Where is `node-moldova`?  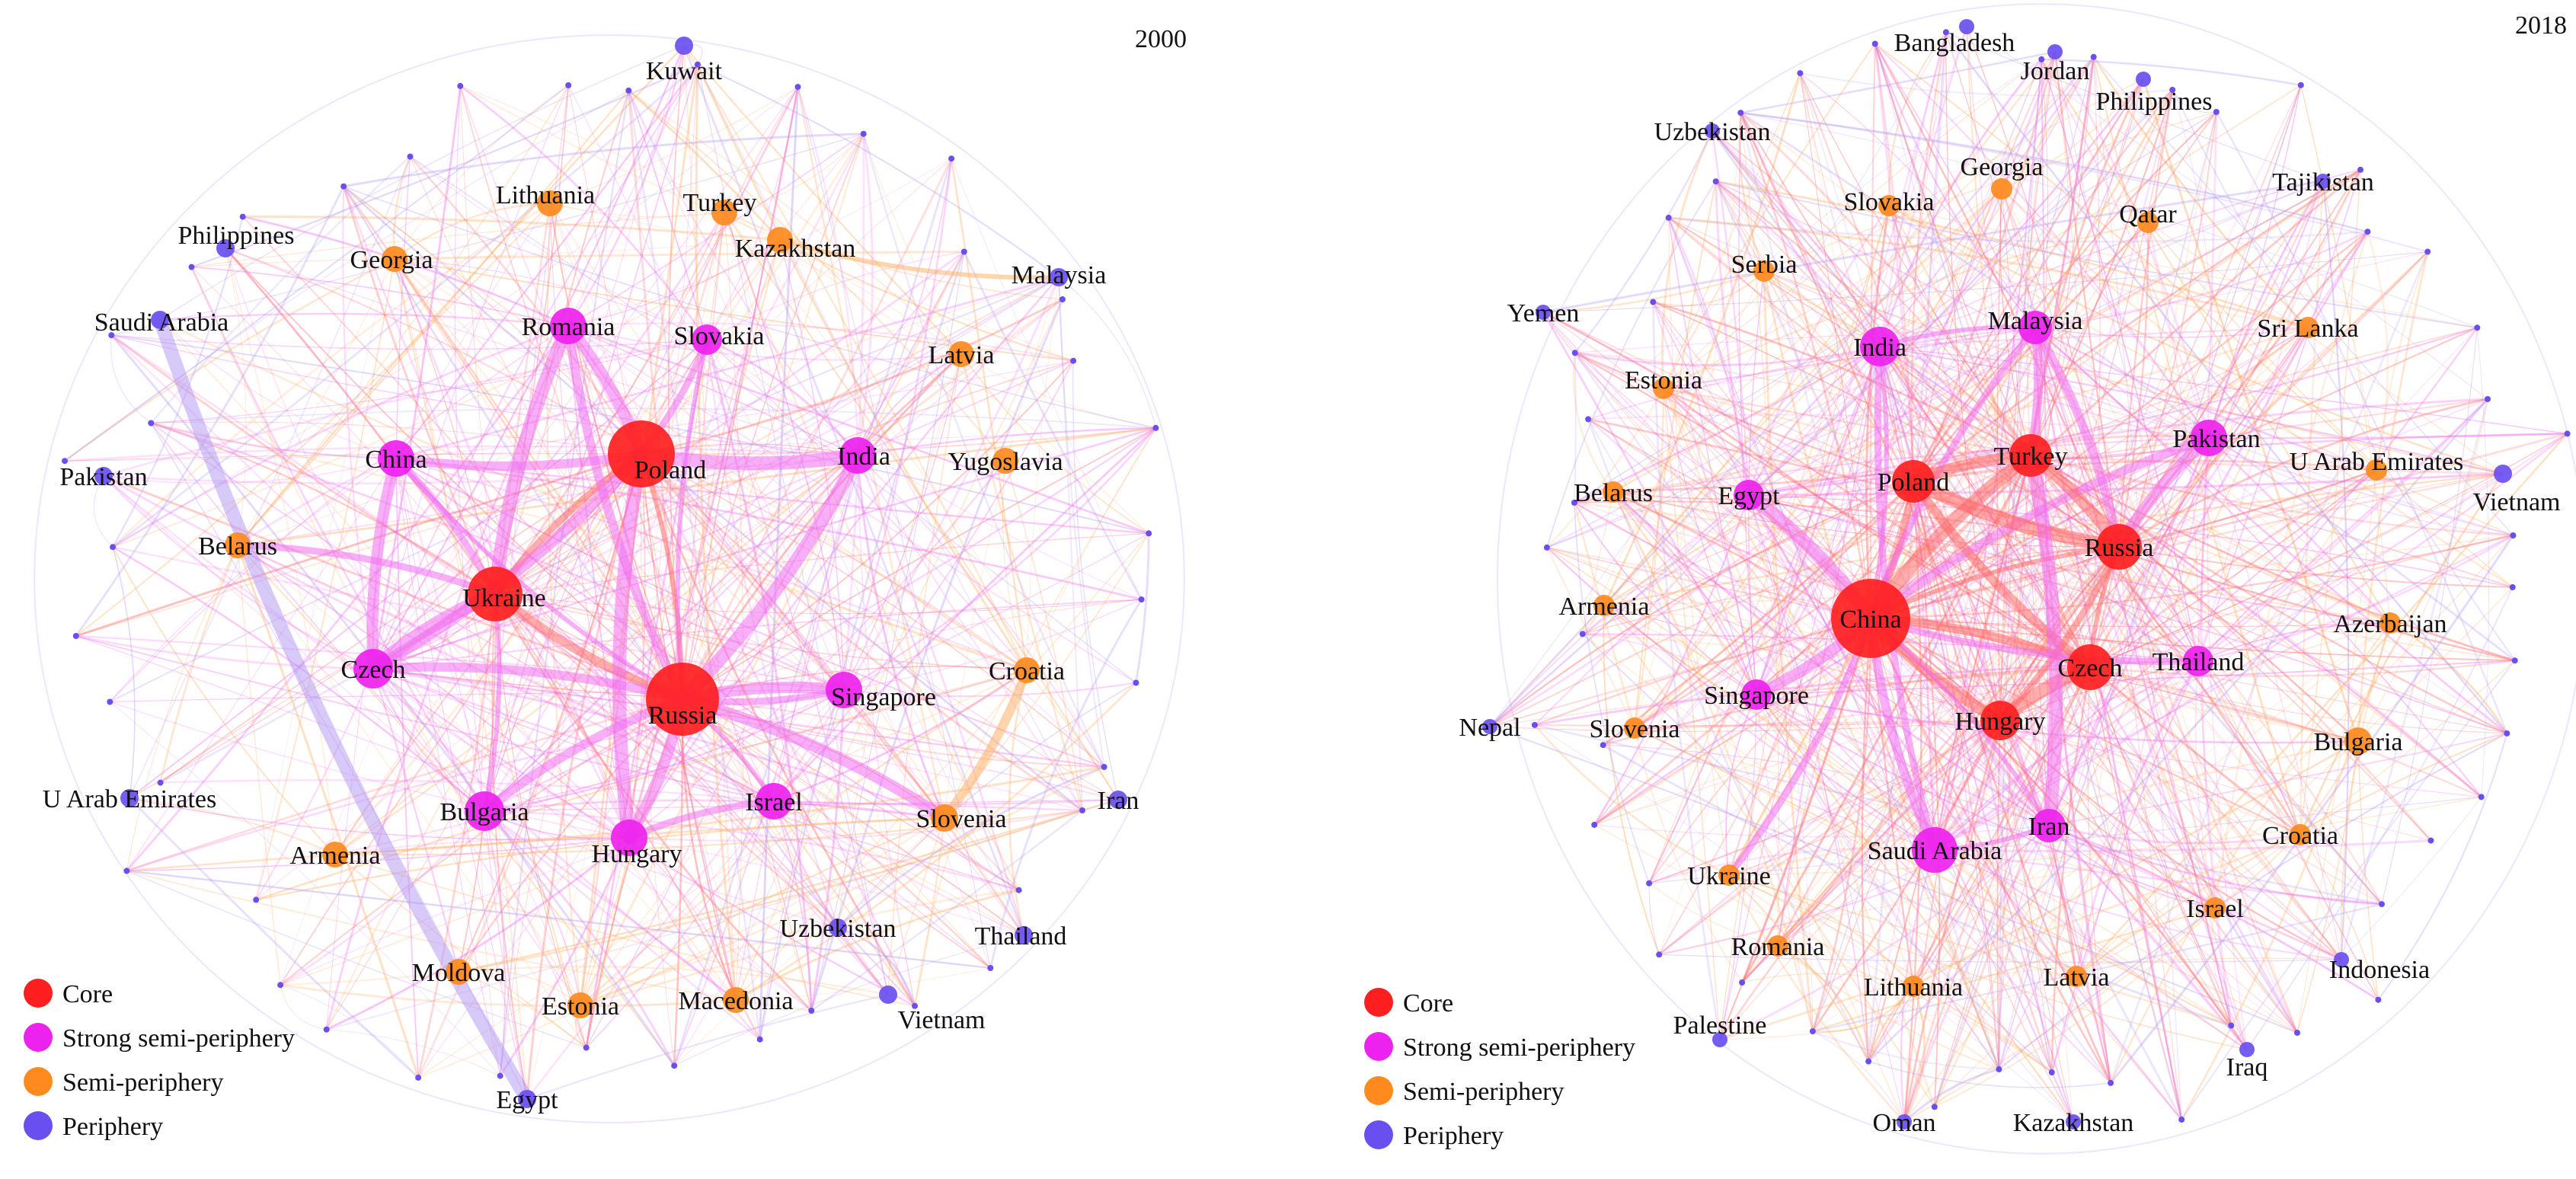 node-moldova is located at coordinates (459, 972).